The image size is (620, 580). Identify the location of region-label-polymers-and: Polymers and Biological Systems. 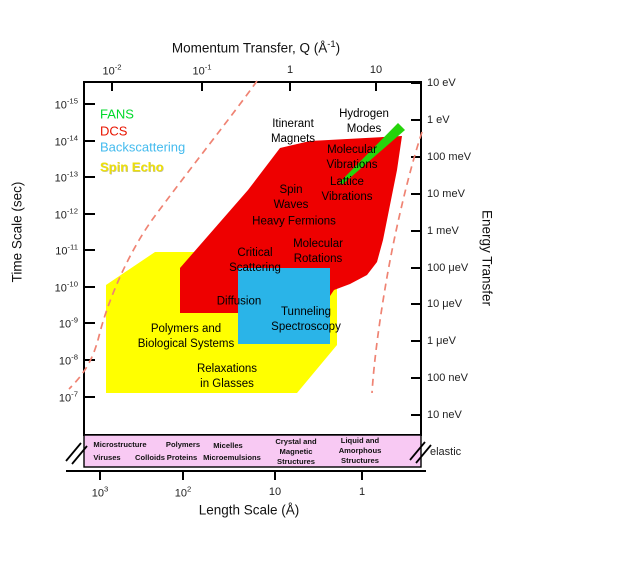
(186, 336).